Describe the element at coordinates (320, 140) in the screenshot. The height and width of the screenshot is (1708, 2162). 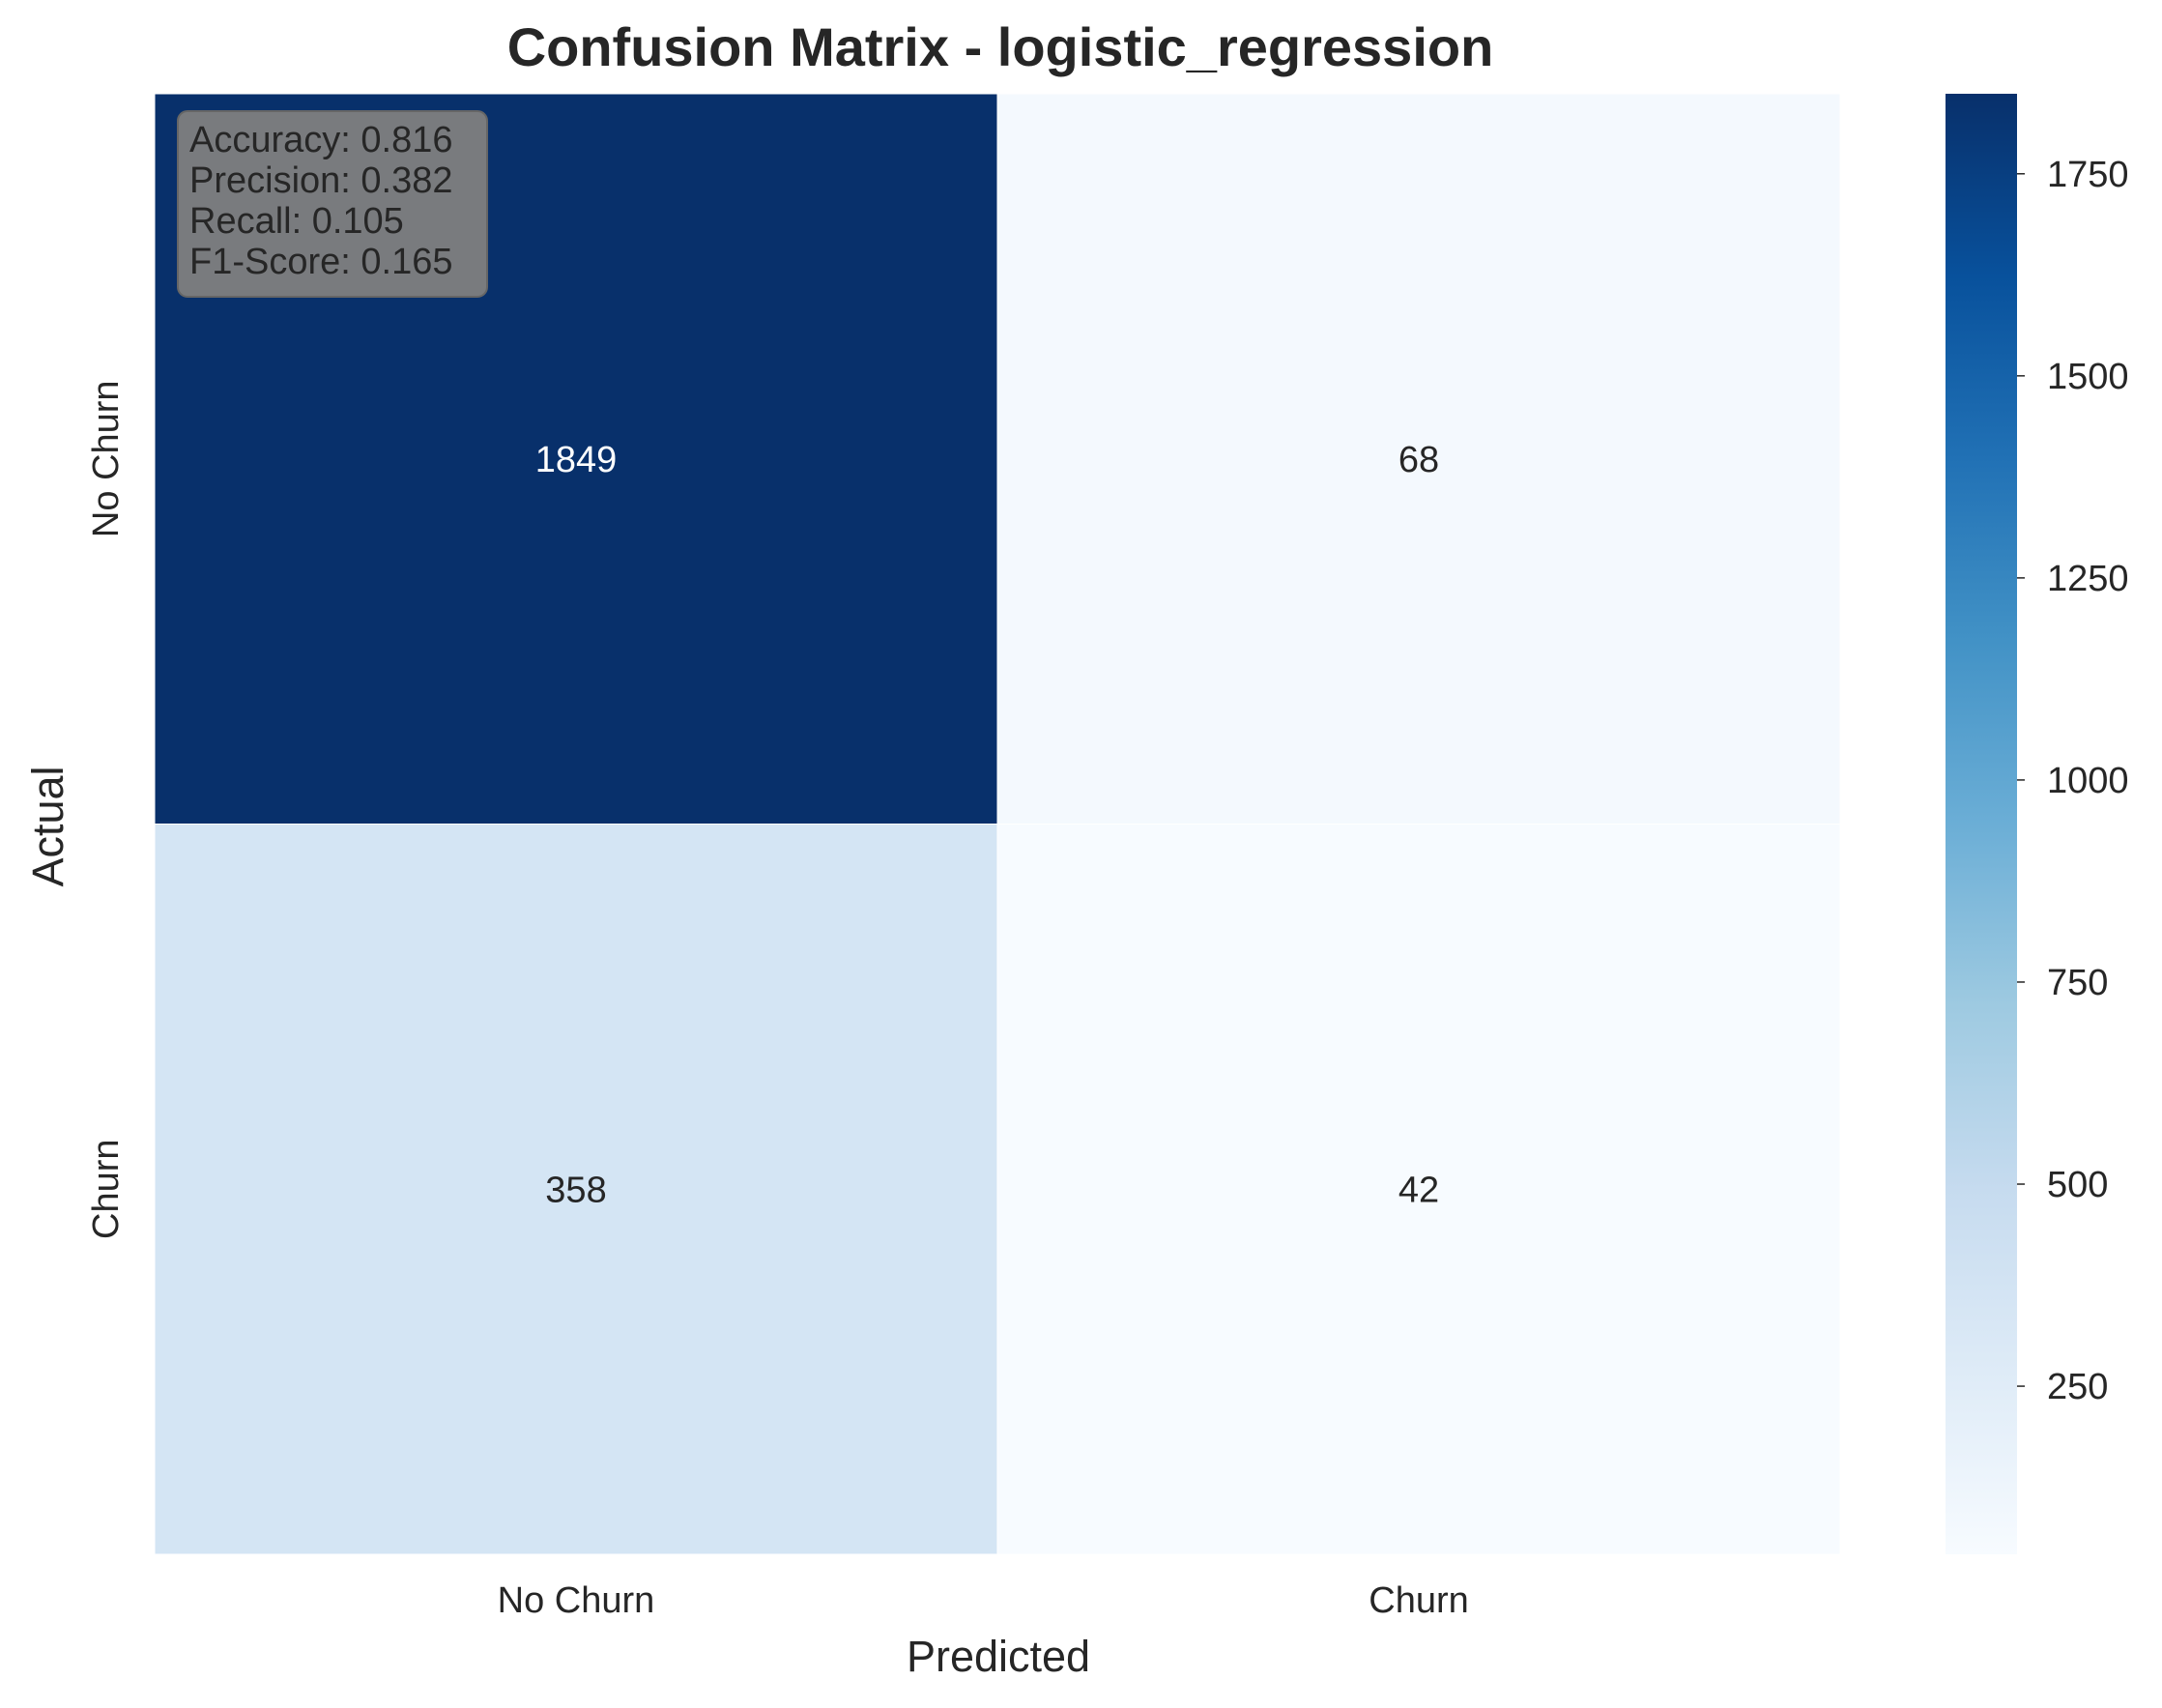
I see `metrics-line: Accuracy: 0.816` at that location.